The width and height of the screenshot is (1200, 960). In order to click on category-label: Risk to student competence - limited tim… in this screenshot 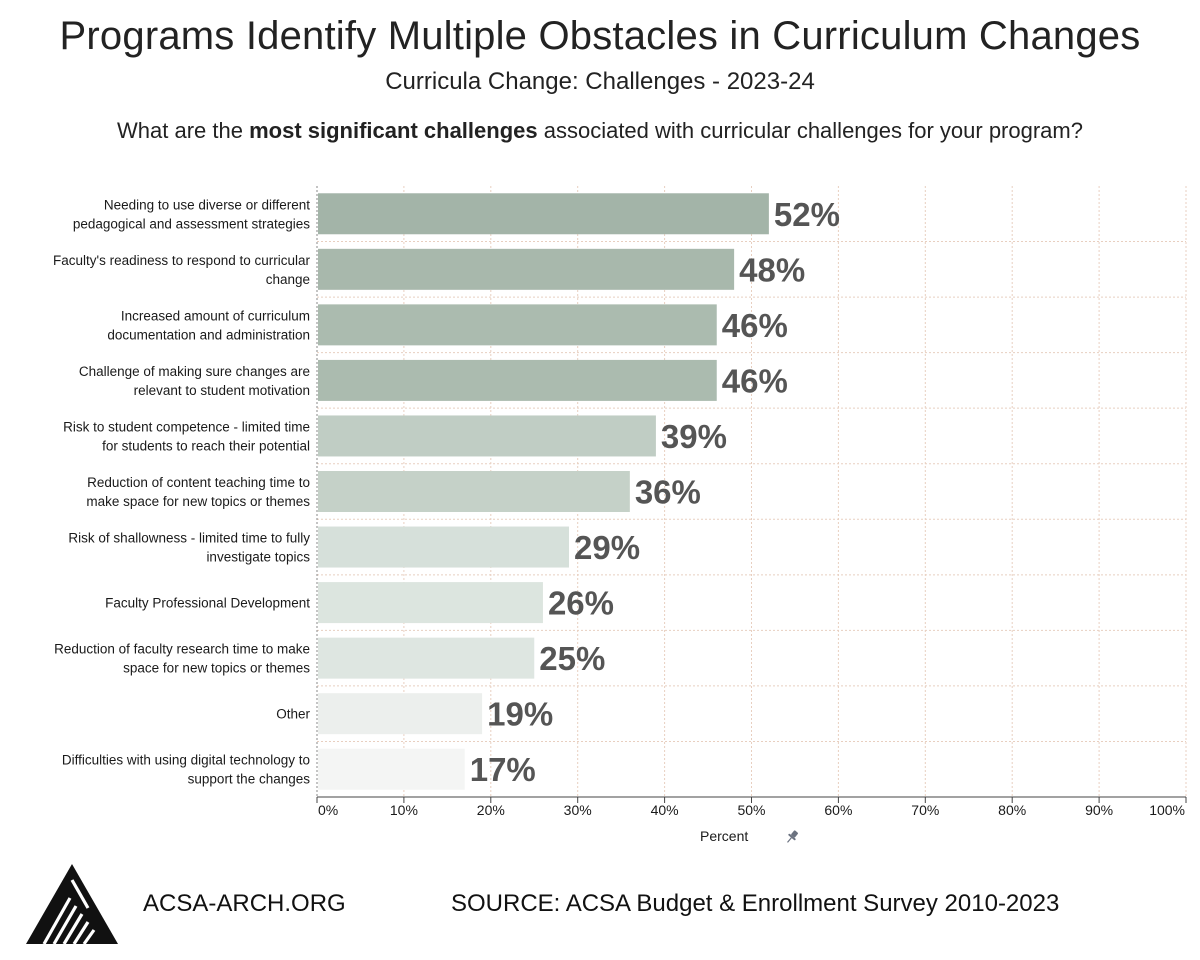, I will do `click(186, 436)`.